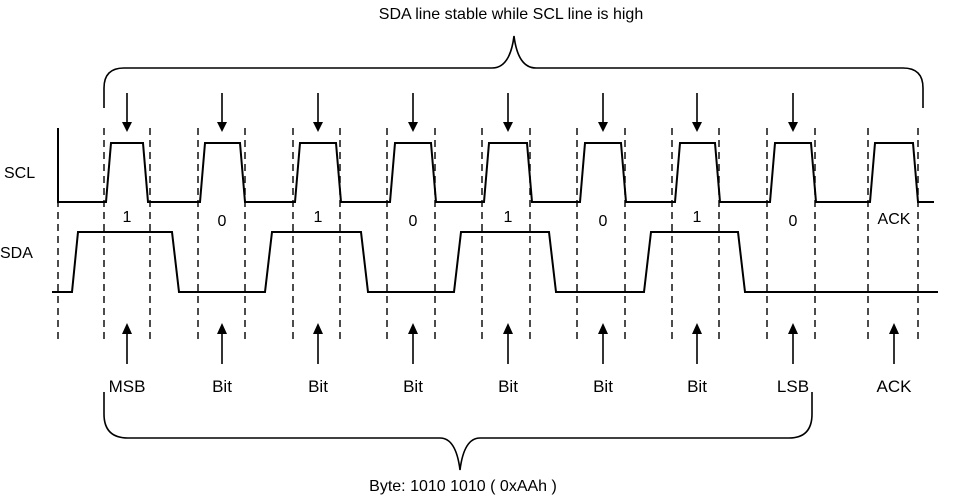  I want to click on bit-name-3: Bit, so click(413, 386).